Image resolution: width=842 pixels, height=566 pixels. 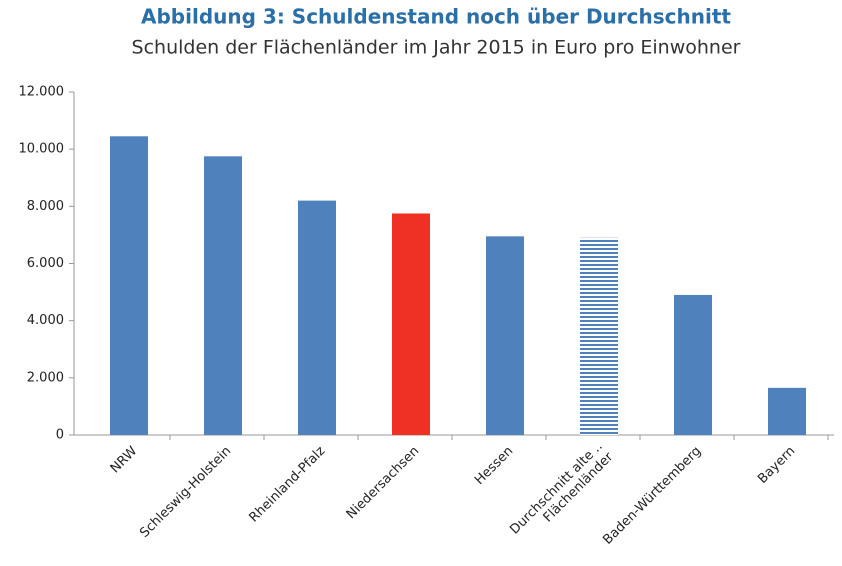 I want to click on x-tick-label: Baden-Württemberg, so click(x=652, y=496).